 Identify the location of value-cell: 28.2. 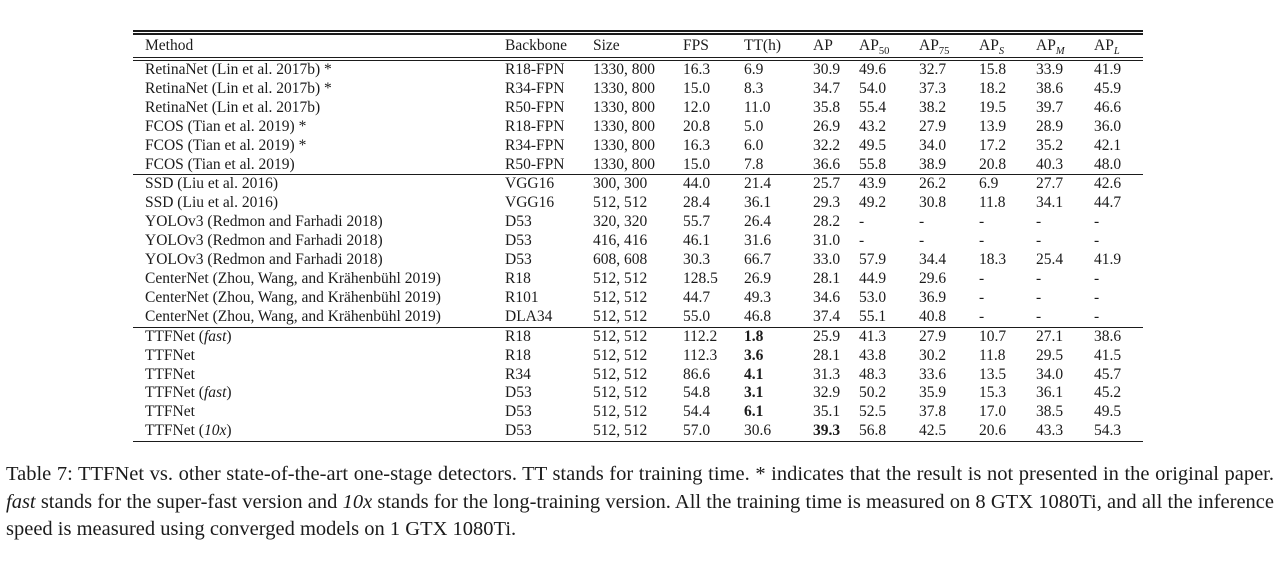
(827, 222).